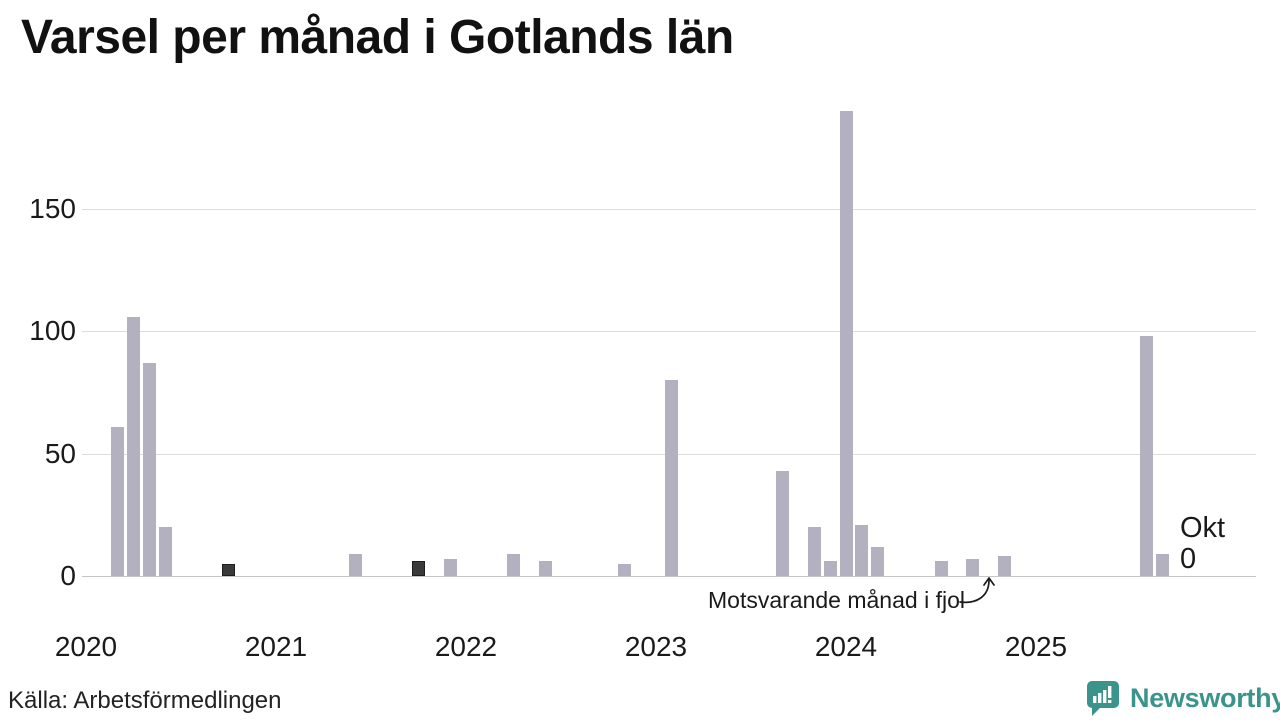 This screenshot has width=1280, height=720. I want to click on x-axis-tick-2022: 2022, so click(466, 646).